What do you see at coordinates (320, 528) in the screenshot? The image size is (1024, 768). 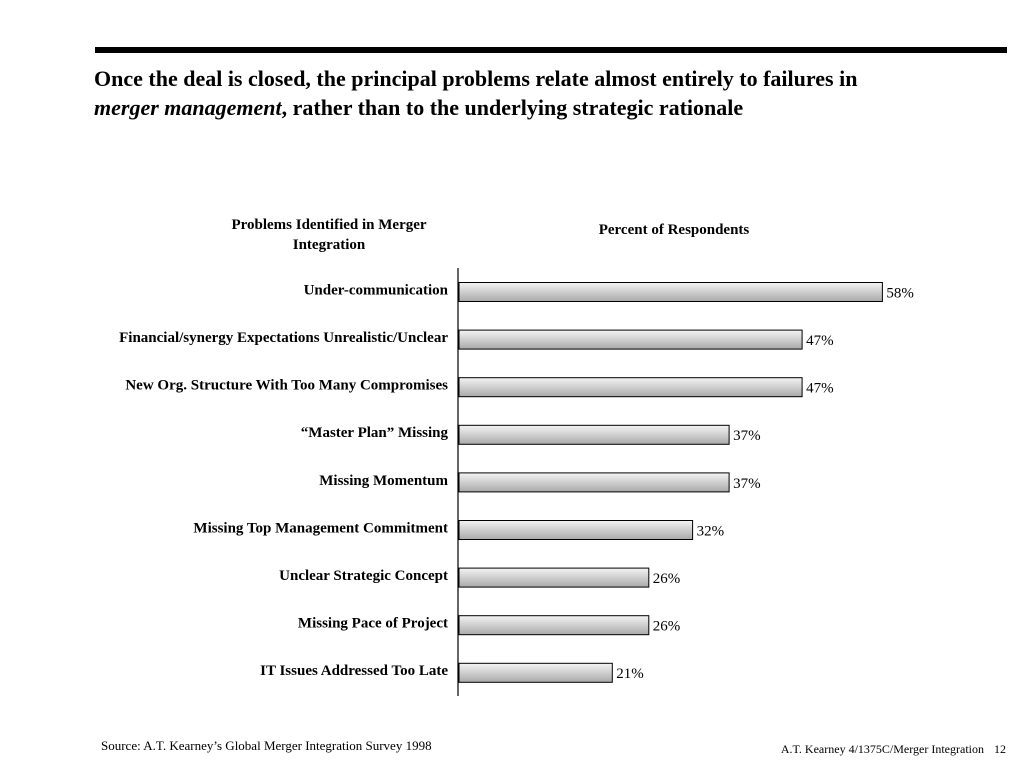 I see `category-label: Missing Top Management Commitment` at bounding box center [320, 528].